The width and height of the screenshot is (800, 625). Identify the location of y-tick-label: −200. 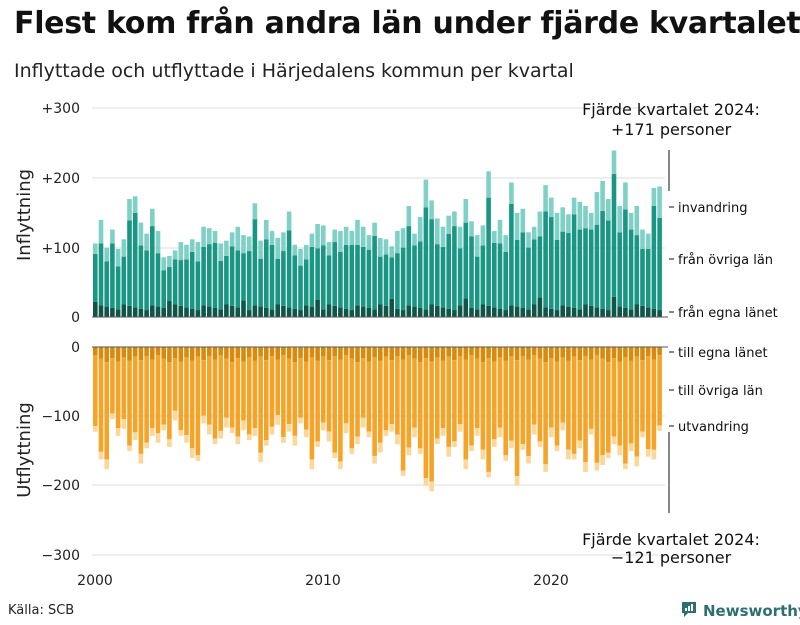
(61, 486).